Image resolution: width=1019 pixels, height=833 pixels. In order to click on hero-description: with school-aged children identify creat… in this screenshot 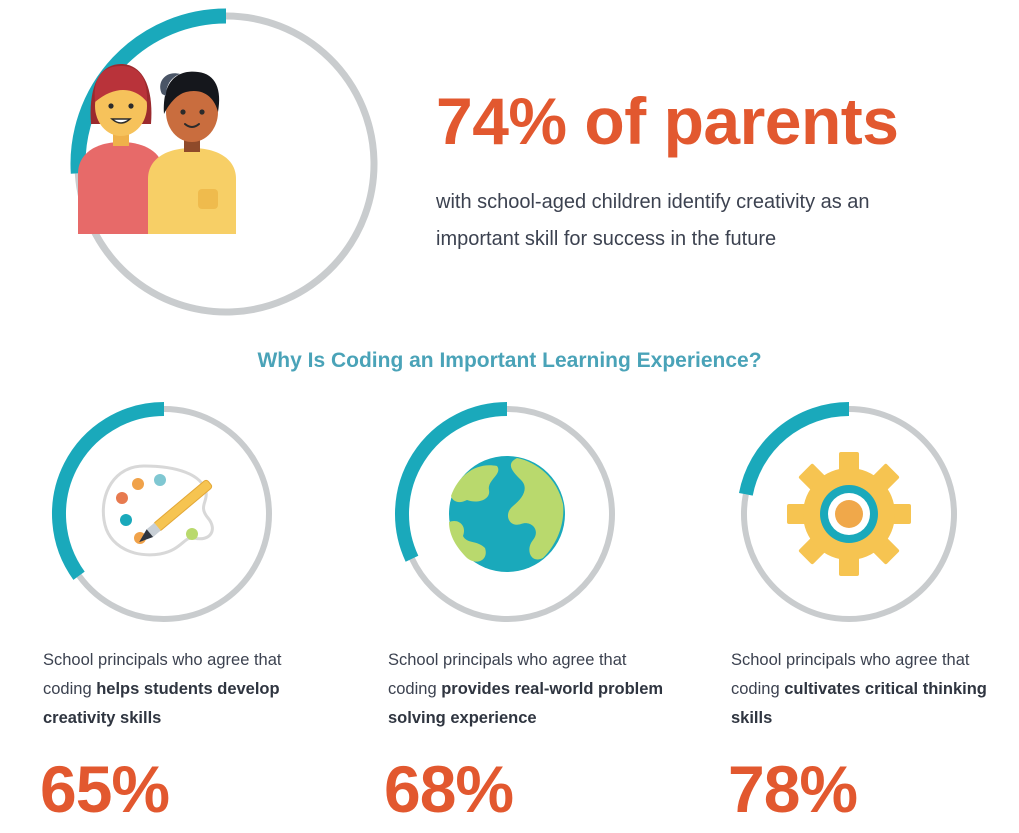, I will do `click(653, 220)`.